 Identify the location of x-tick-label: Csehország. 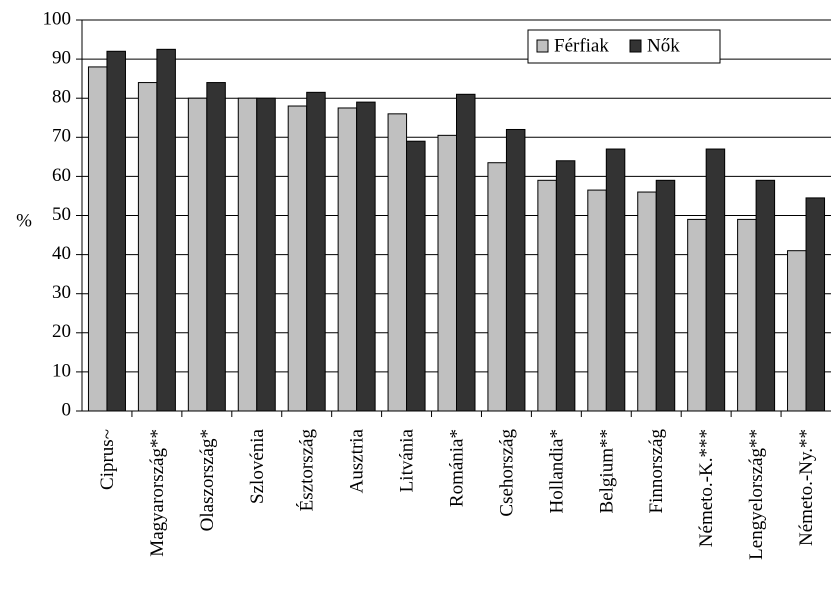
(506, 473).